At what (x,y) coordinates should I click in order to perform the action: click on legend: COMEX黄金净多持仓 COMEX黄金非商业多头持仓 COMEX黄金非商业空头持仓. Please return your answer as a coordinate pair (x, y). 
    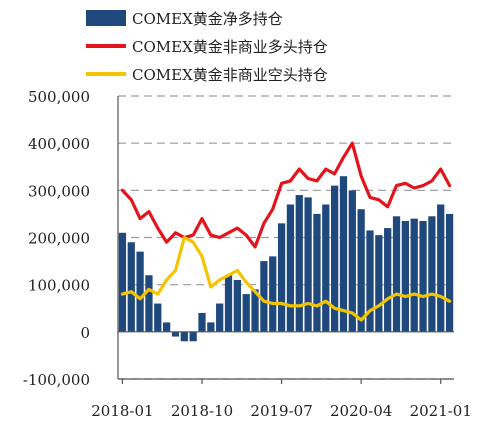
    Looking at the image, I should click on (207, 47).